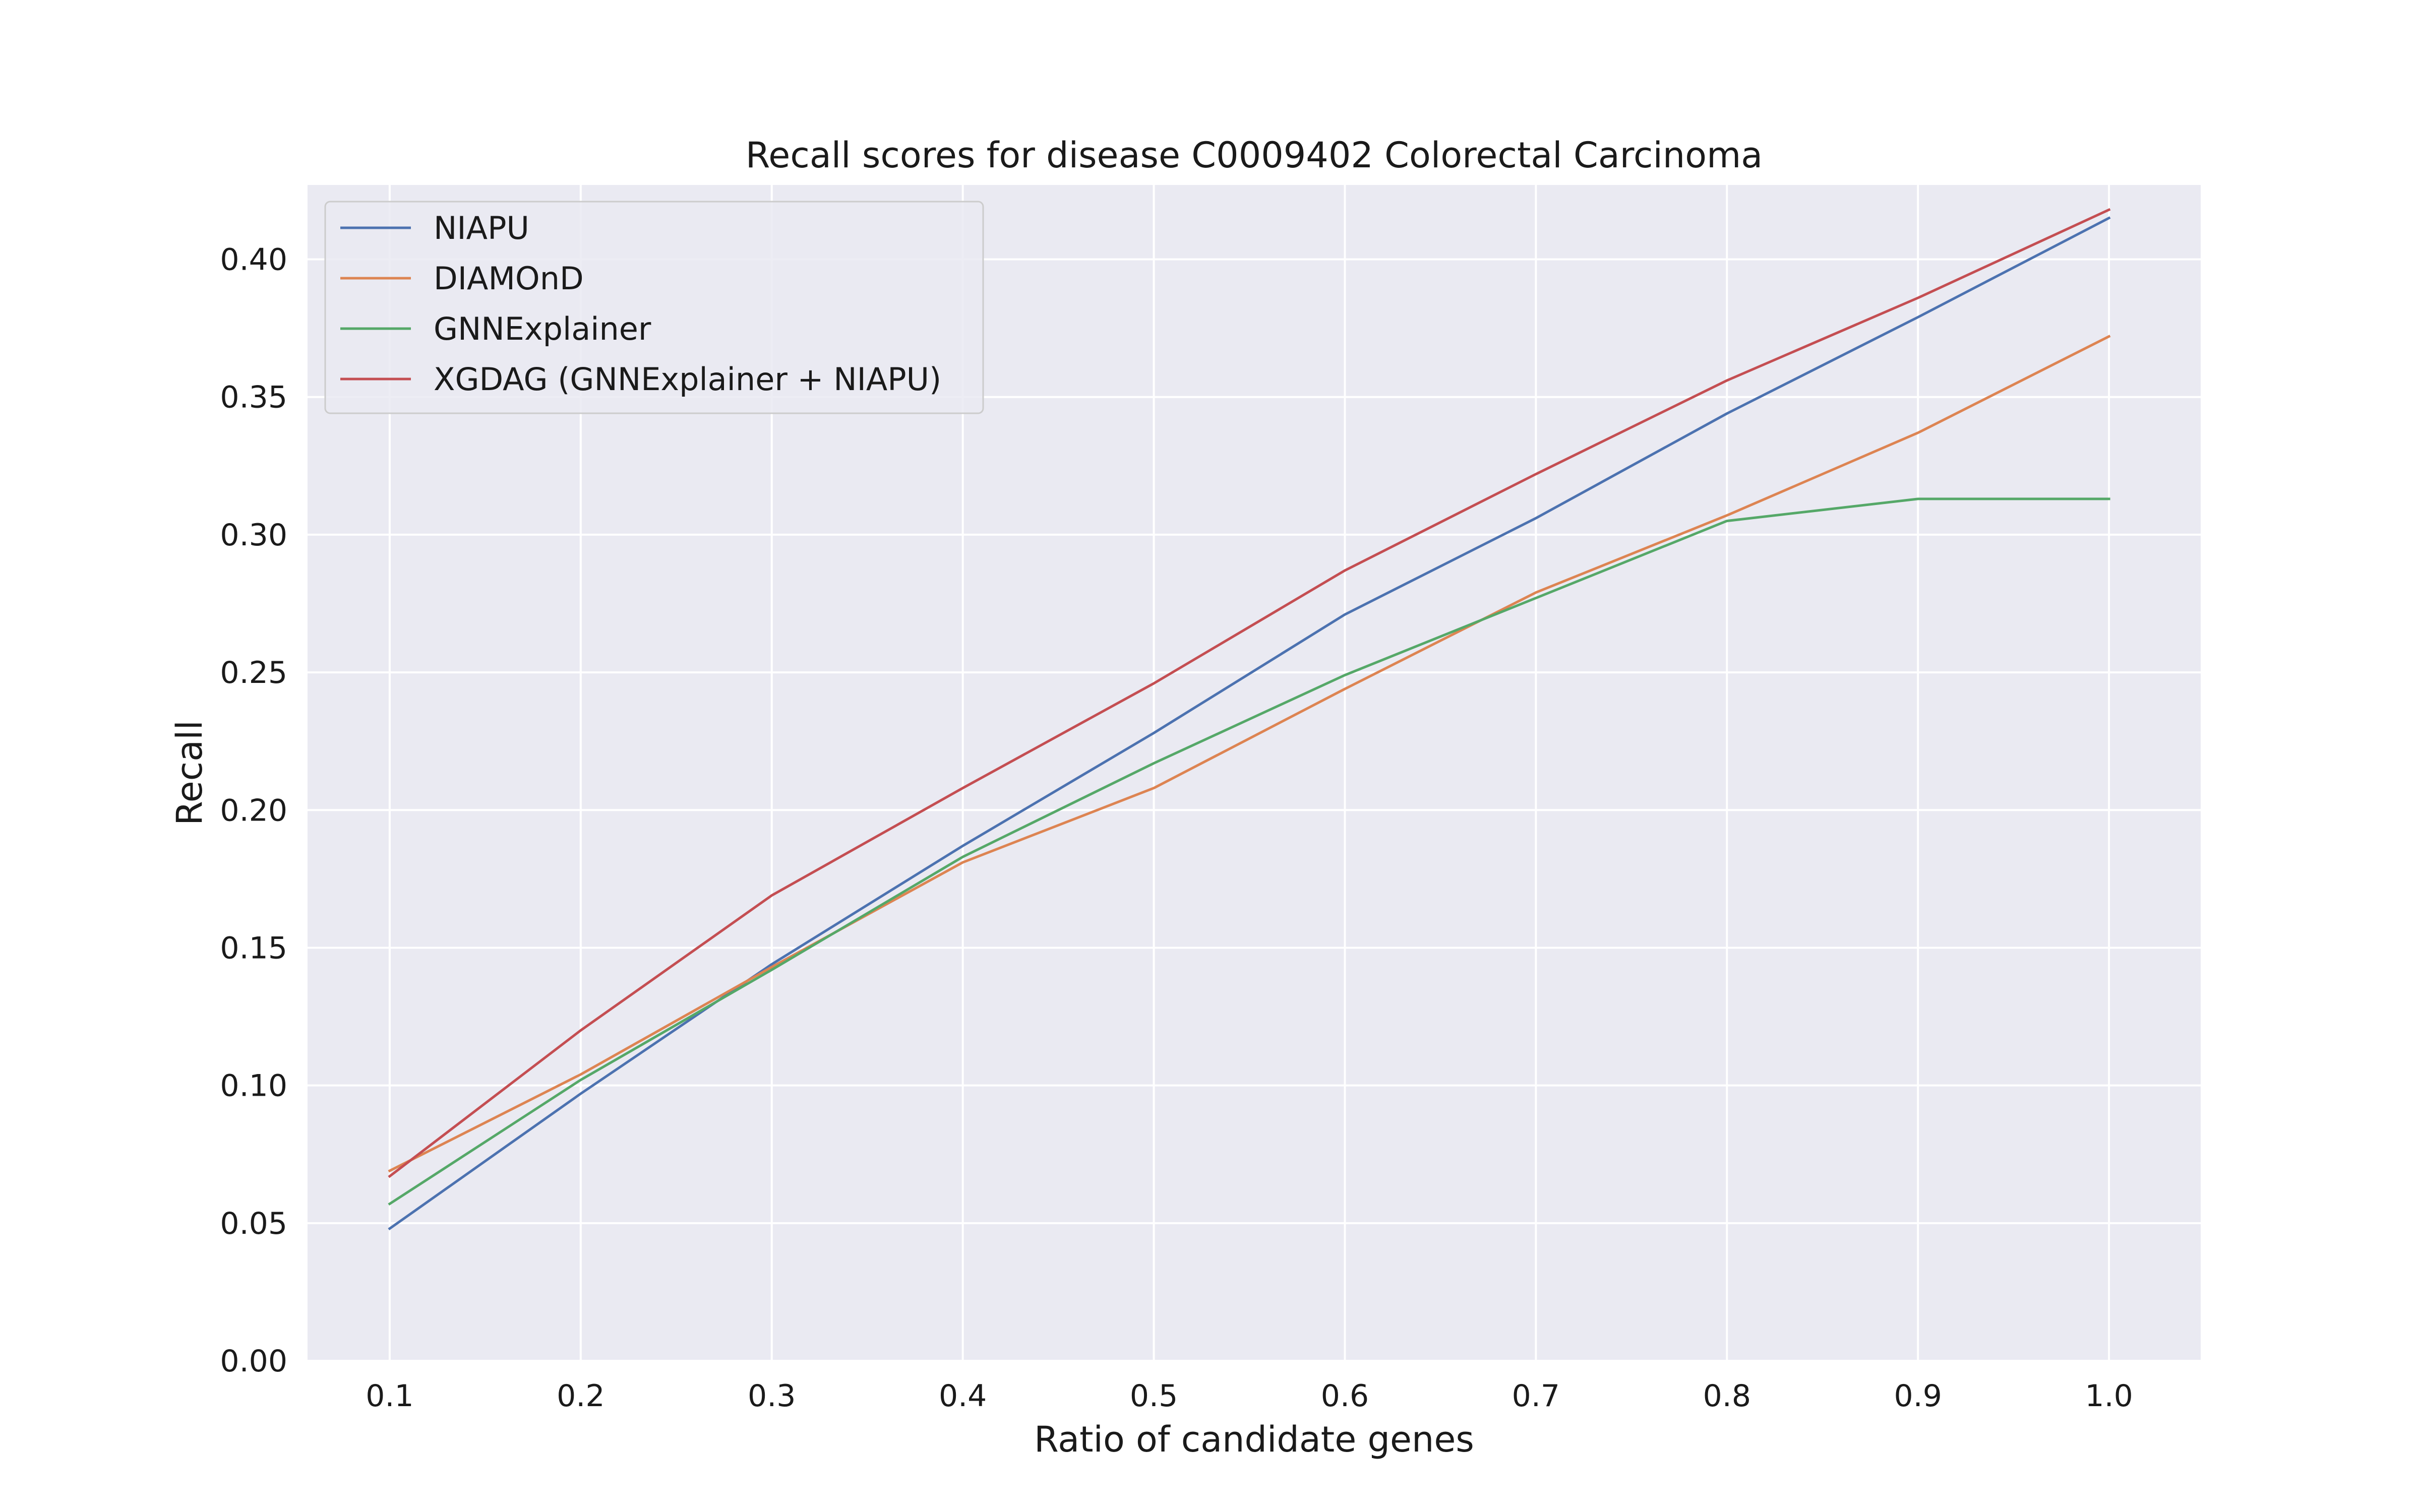 Image resolution: width=2420 pixels, height=1512 pixels. I want to click on x-tick-label: 0.8, so click(1727, 1396).